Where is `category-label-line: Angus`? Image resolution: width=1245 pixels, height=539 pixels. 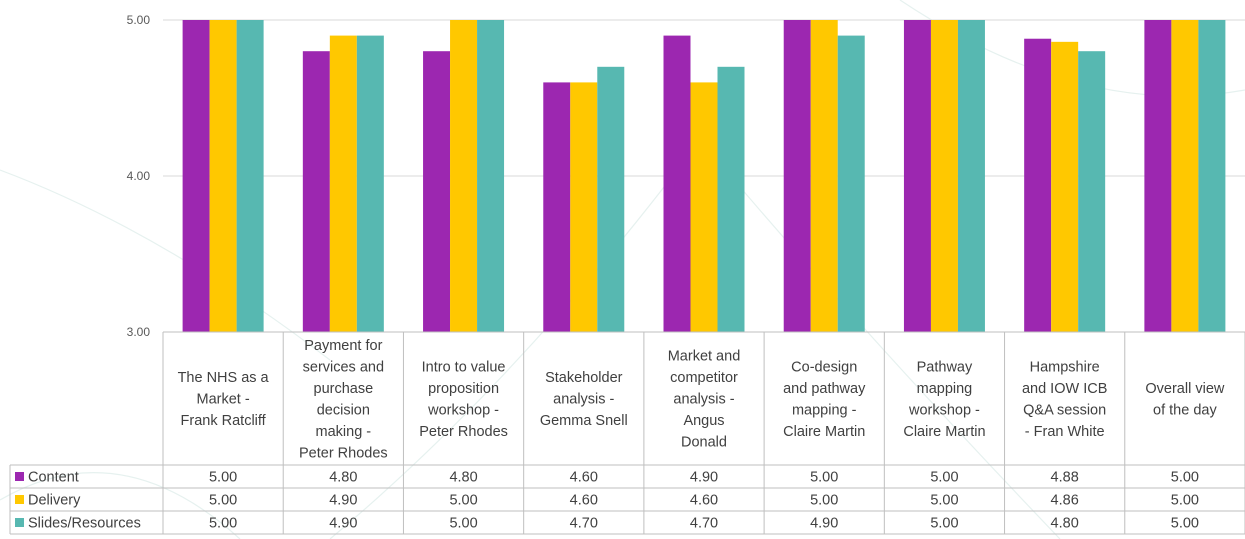
category-label-line: Angus is located at coordinates (703, 421).